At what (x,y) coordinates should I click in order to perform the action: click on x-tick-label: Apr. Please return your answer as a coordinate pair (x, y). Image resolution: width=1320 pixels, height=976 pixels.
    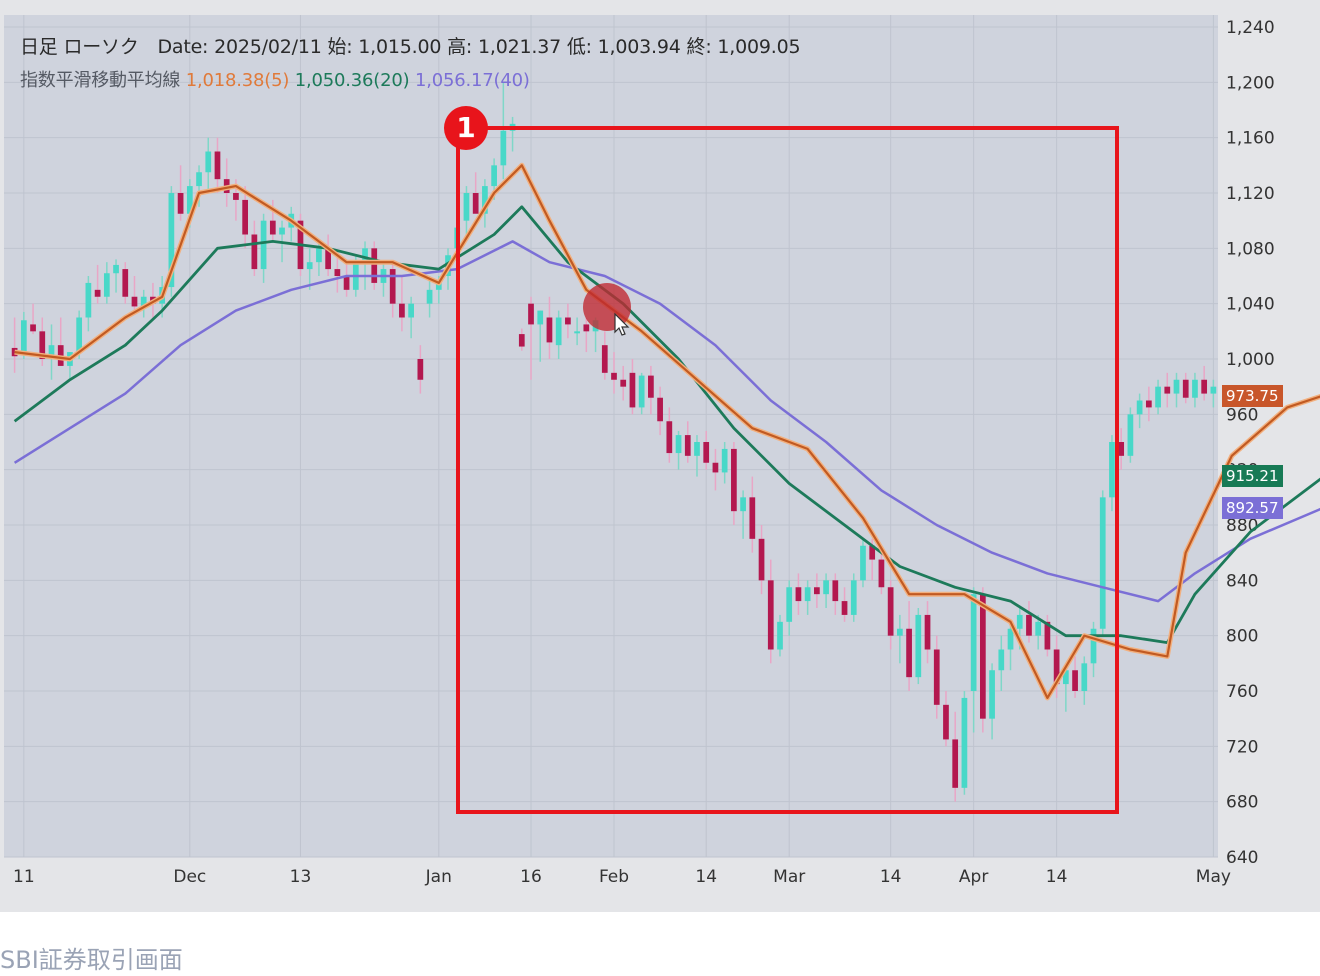
    Looking at the image, I should click on (973, 877).